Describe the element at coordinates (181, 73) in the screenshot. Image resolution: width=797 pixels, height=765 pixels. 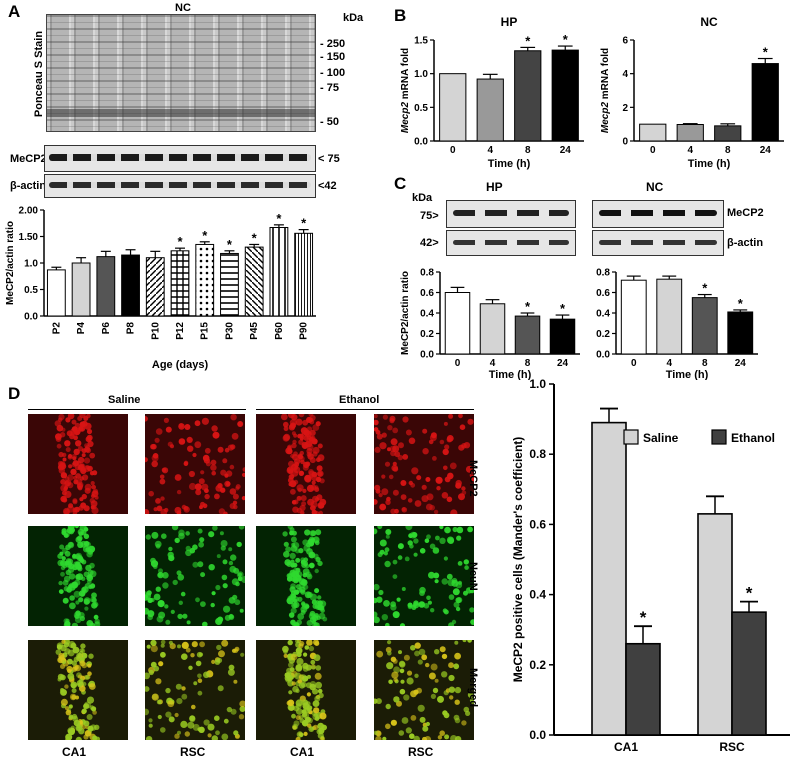
I see `ponceau-gel` at that location.